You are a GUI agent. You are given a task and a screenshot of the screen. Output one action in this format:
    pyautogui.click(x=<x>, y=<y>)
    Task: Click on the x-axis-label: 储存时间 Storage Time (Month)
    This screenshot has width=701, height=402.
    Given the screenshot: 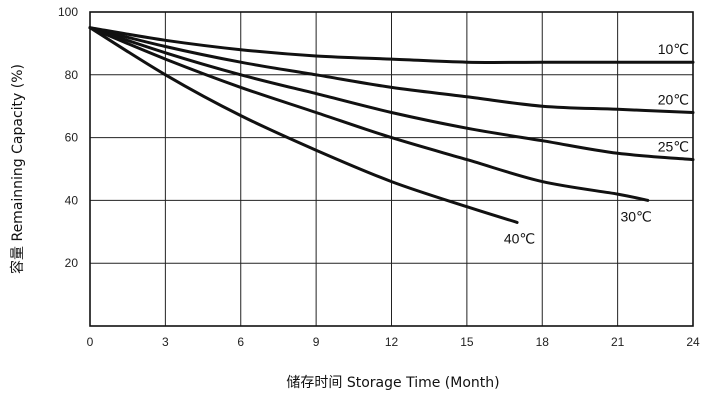 What is the action you would take?
    pyautogui.click(x=392, y=383)
    